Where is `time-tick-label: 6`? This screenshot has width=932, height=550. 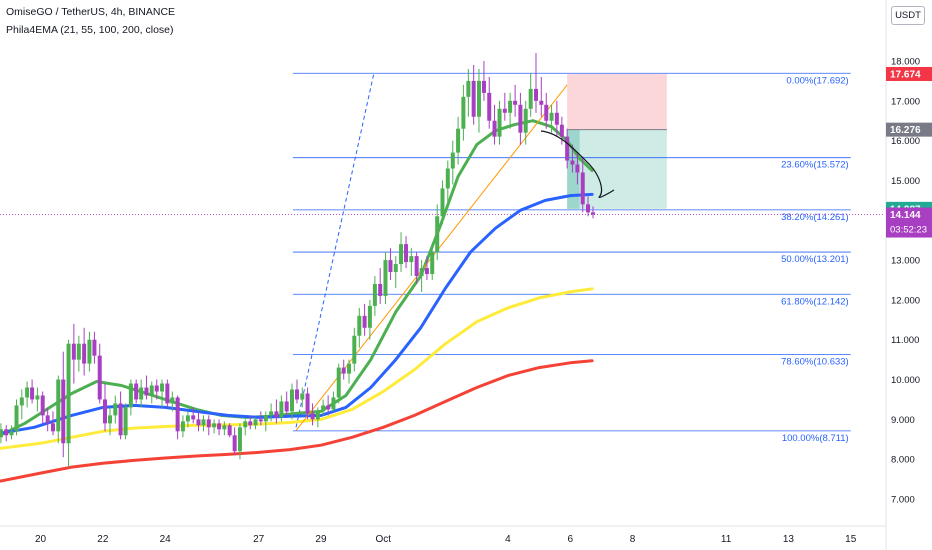
time-tick-label: 6 is located at coordinates (570, 539).